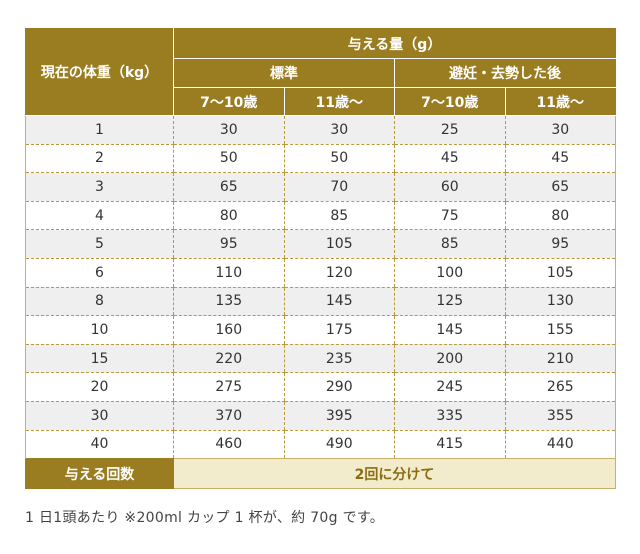 This screenshot has height=554, width=640. I want to click on standard-senior-cell: 235, so click(339, 359).